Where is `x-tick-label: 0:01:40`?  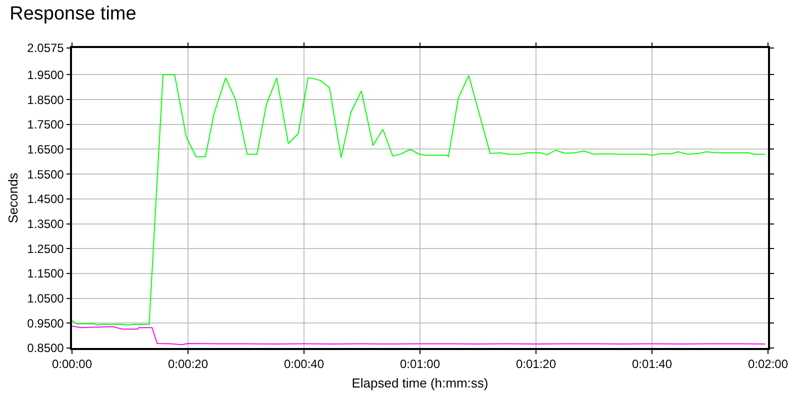 x-tick-label: 0:01:40 is located at coordinates (652, 364).